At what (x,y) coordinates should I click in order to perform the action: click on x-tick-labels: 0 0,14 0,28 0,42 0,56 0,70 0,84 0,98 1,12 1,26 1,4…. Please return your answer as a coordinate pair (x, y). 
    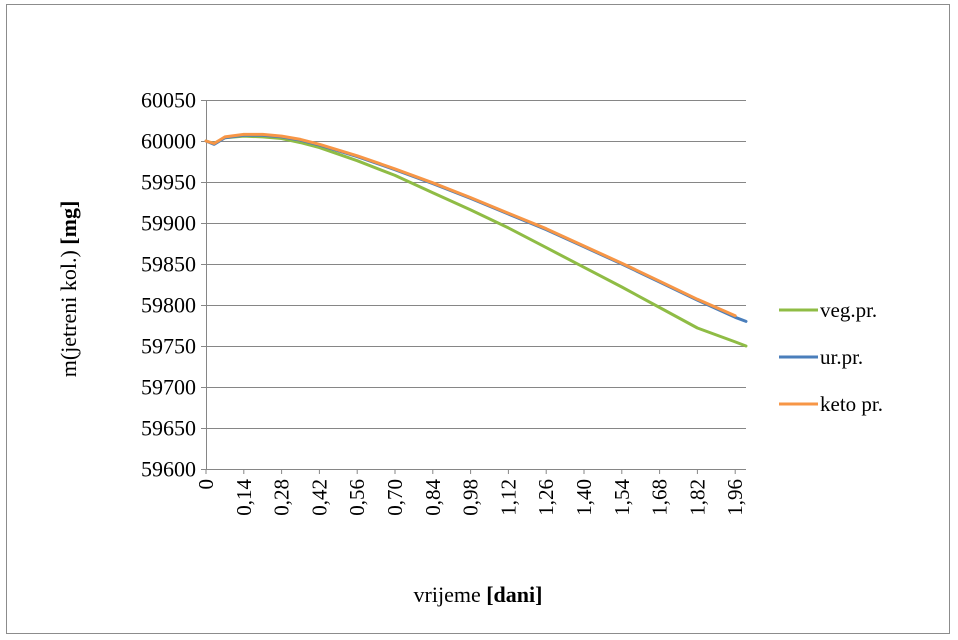
    Looking at the image, I should click on (470, 497).